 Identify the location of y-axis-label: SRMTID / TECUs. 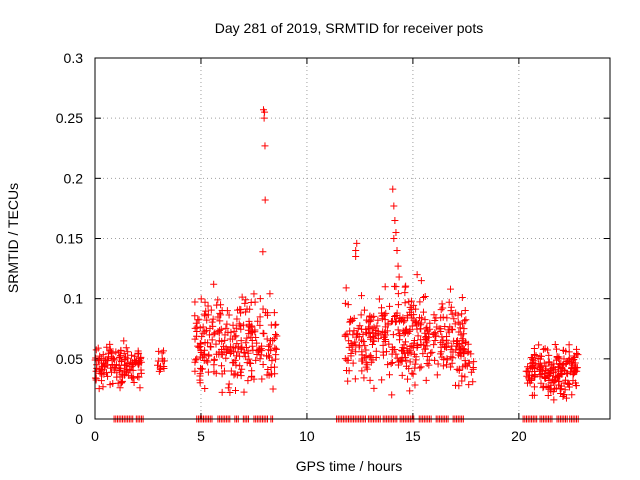
(13, 238).